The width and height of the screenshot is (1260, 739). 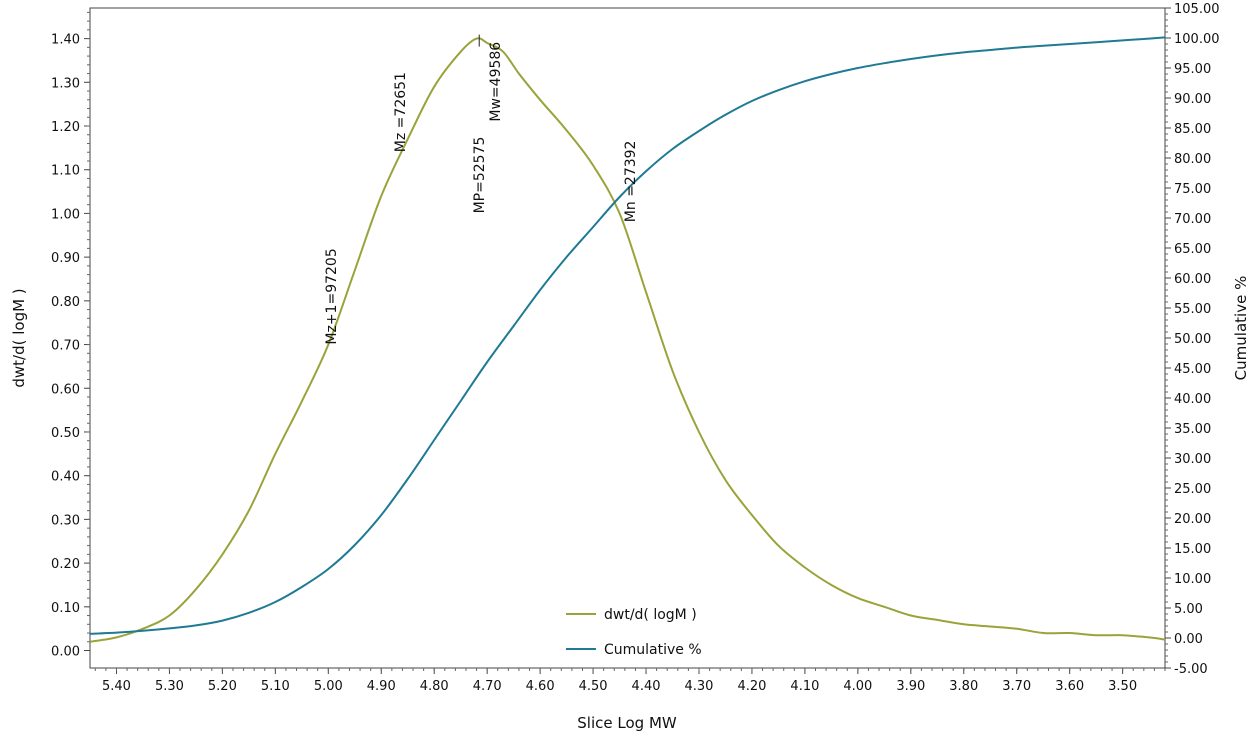 I want to click on y-right-tick-label: 70.00, so click(x=1192, y=219).